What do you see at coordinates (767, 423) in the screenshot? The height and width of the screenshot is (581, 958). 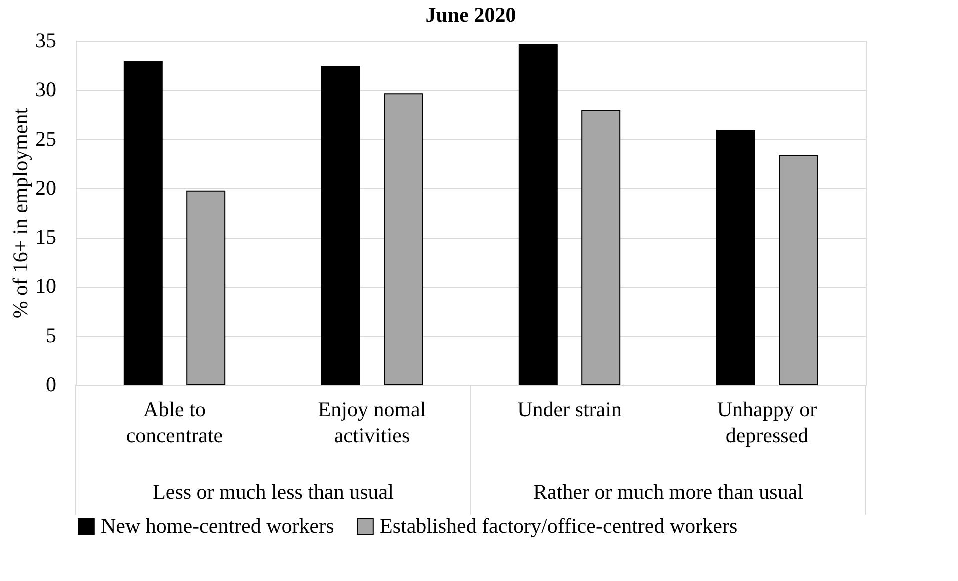 I see `x-tick-label: Unhappy or depressed` at bounding box center [767, 423].